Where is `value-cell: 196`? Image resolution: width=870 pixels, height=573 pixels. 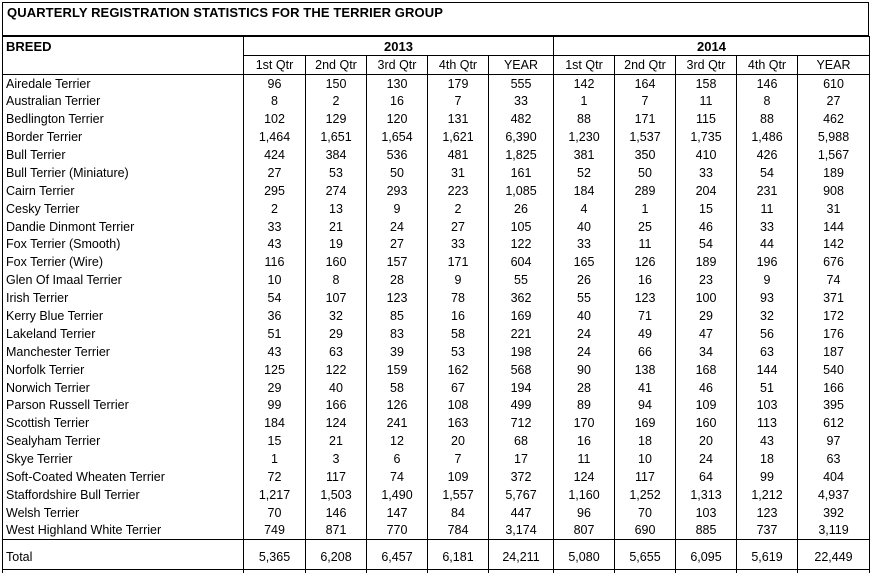 value-cell: 196 is located at coordinates (767, 262).